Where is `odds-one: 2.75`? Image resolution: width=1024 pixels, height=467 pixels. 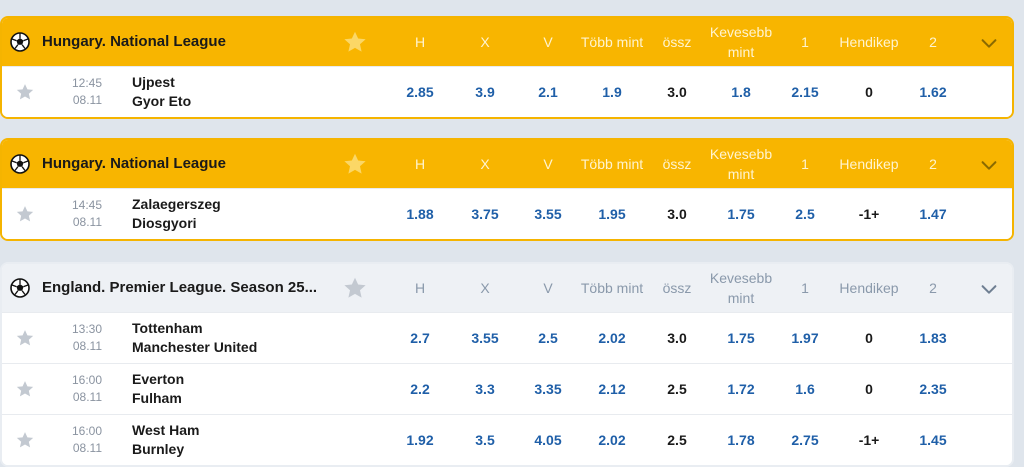 odds-one: 2.75 is located at coordinates (805, 440).